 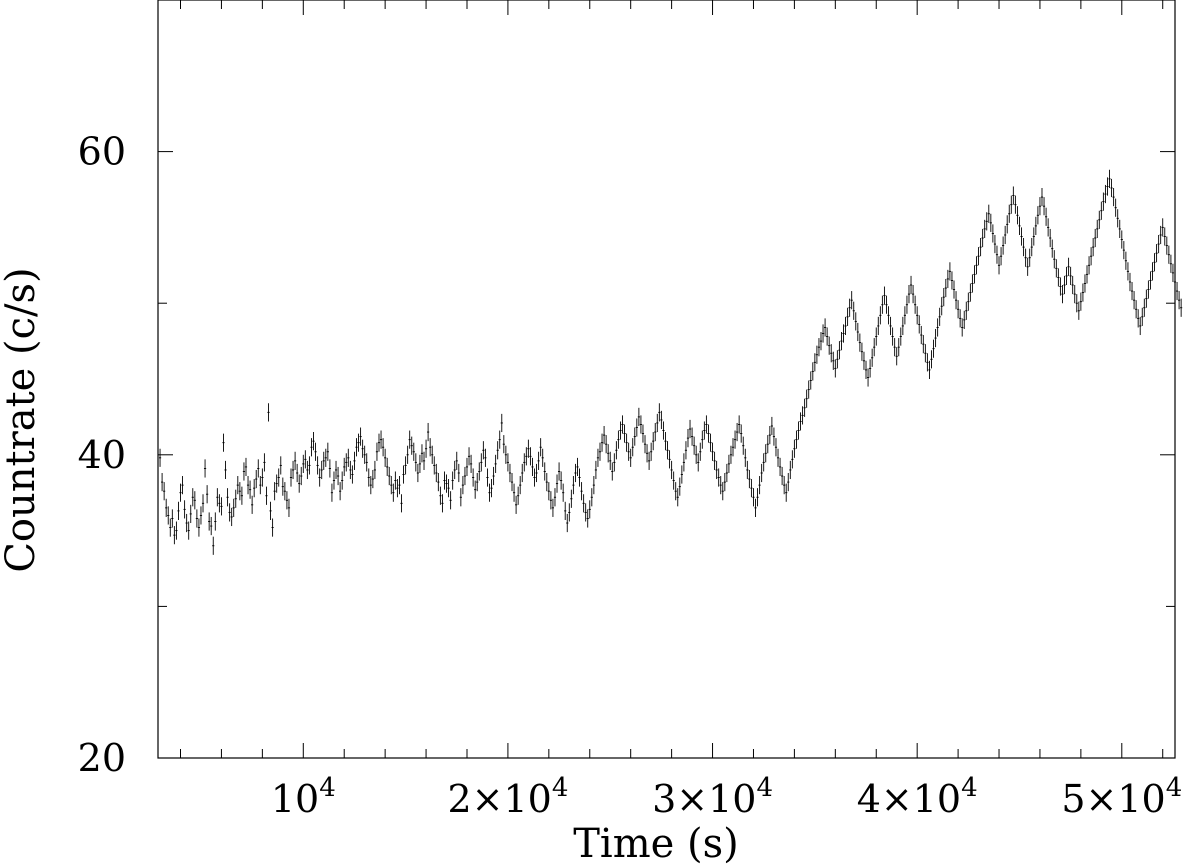 What do you see at coordinates (102, 455) in the screenshot?
I see `y-tick-label: 40` at bounding box center [102, 455].